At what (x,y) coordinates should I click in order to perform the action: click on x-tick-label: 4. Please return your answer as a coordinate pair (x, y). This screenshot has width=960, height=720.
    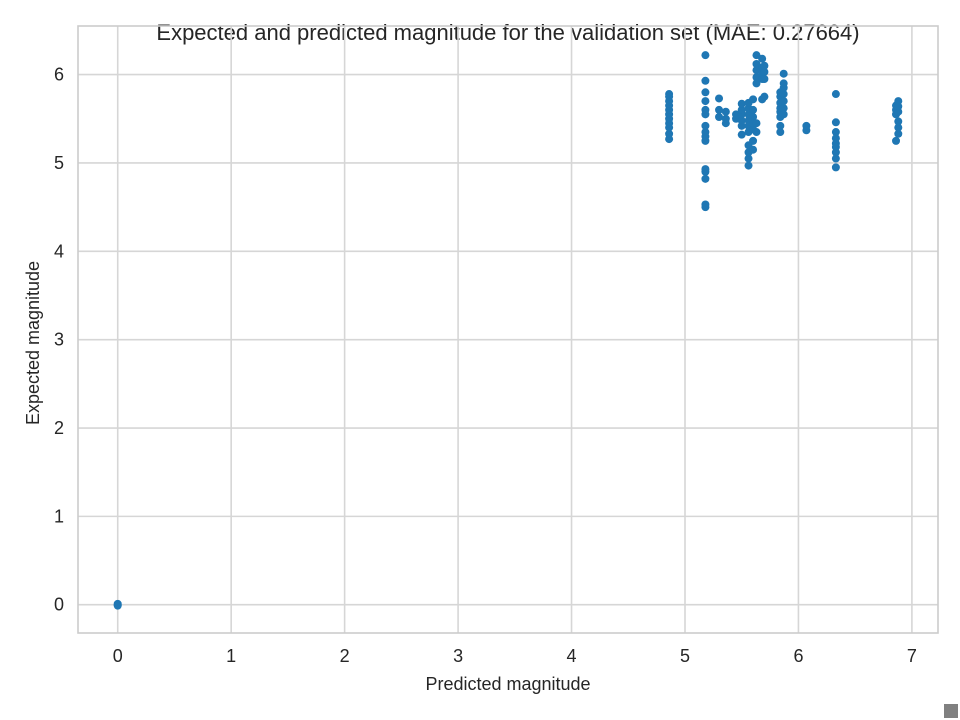
    Looking at the image, I should click on (572, 656).